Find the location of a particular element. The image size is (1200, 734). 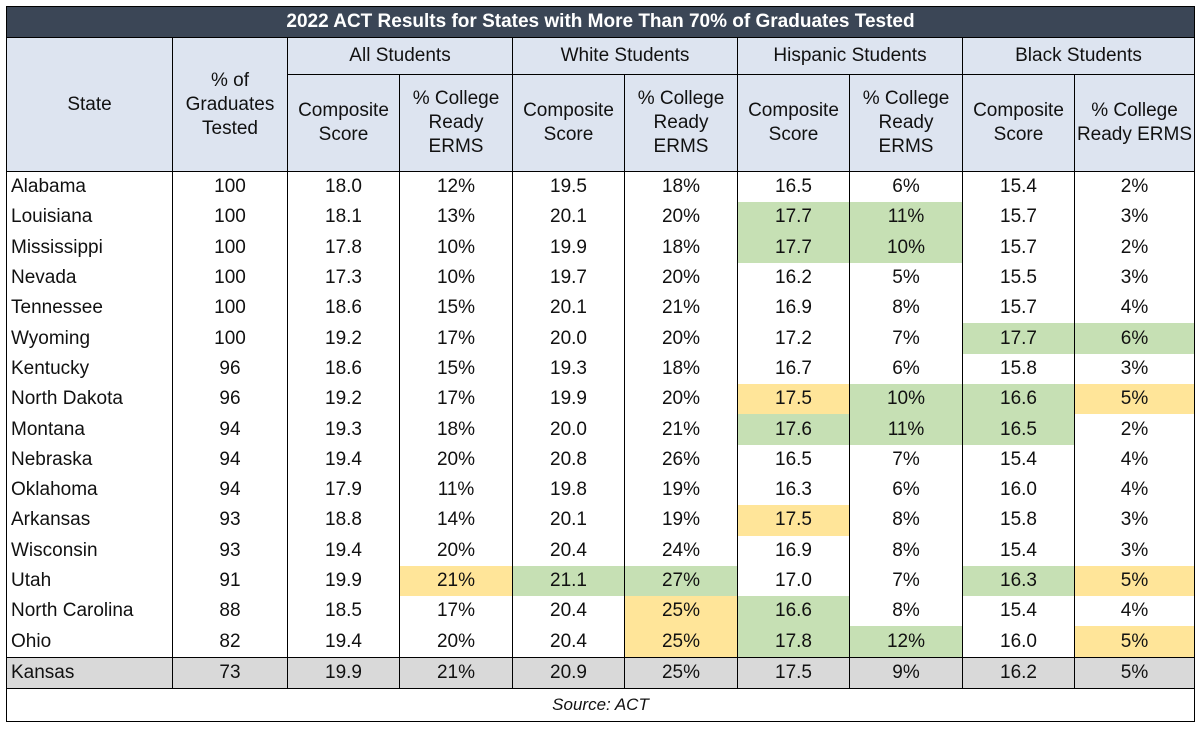

composite-score-cell: 16.3 is located at coordinates (793, 490).